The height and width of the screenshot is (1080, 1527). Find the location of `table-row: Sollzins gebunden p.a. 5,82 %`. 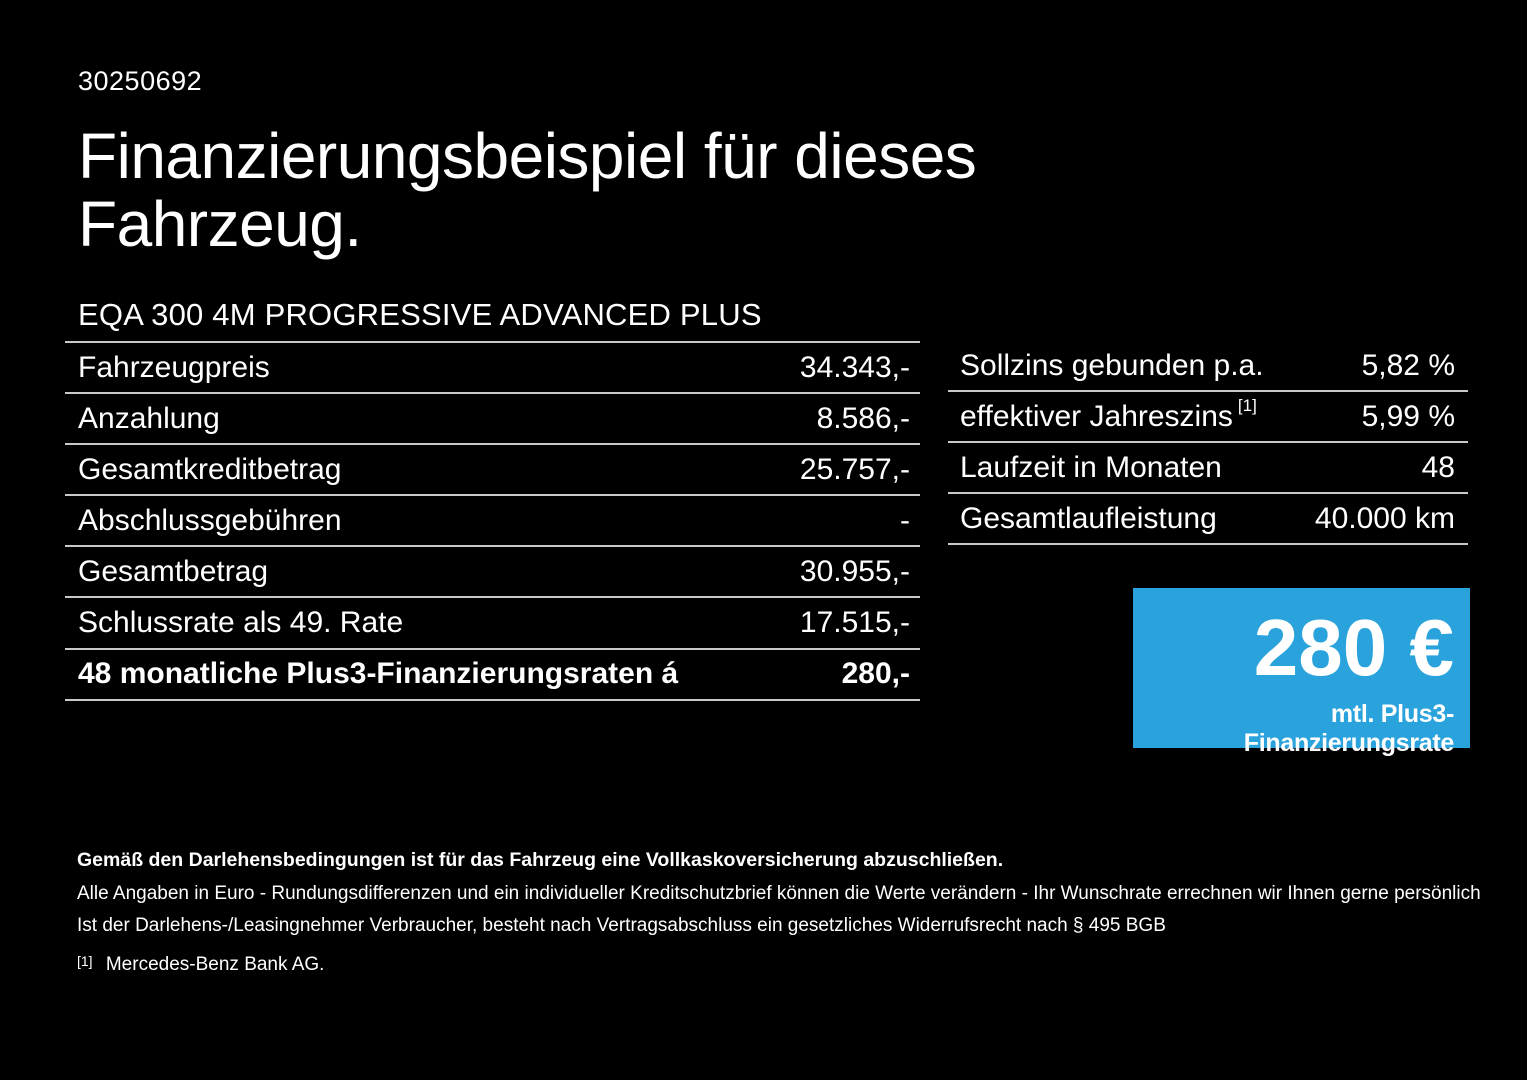

table-row: Sollzins gebunden p.a. 5,82 % is located at coordinates (1208, 367).